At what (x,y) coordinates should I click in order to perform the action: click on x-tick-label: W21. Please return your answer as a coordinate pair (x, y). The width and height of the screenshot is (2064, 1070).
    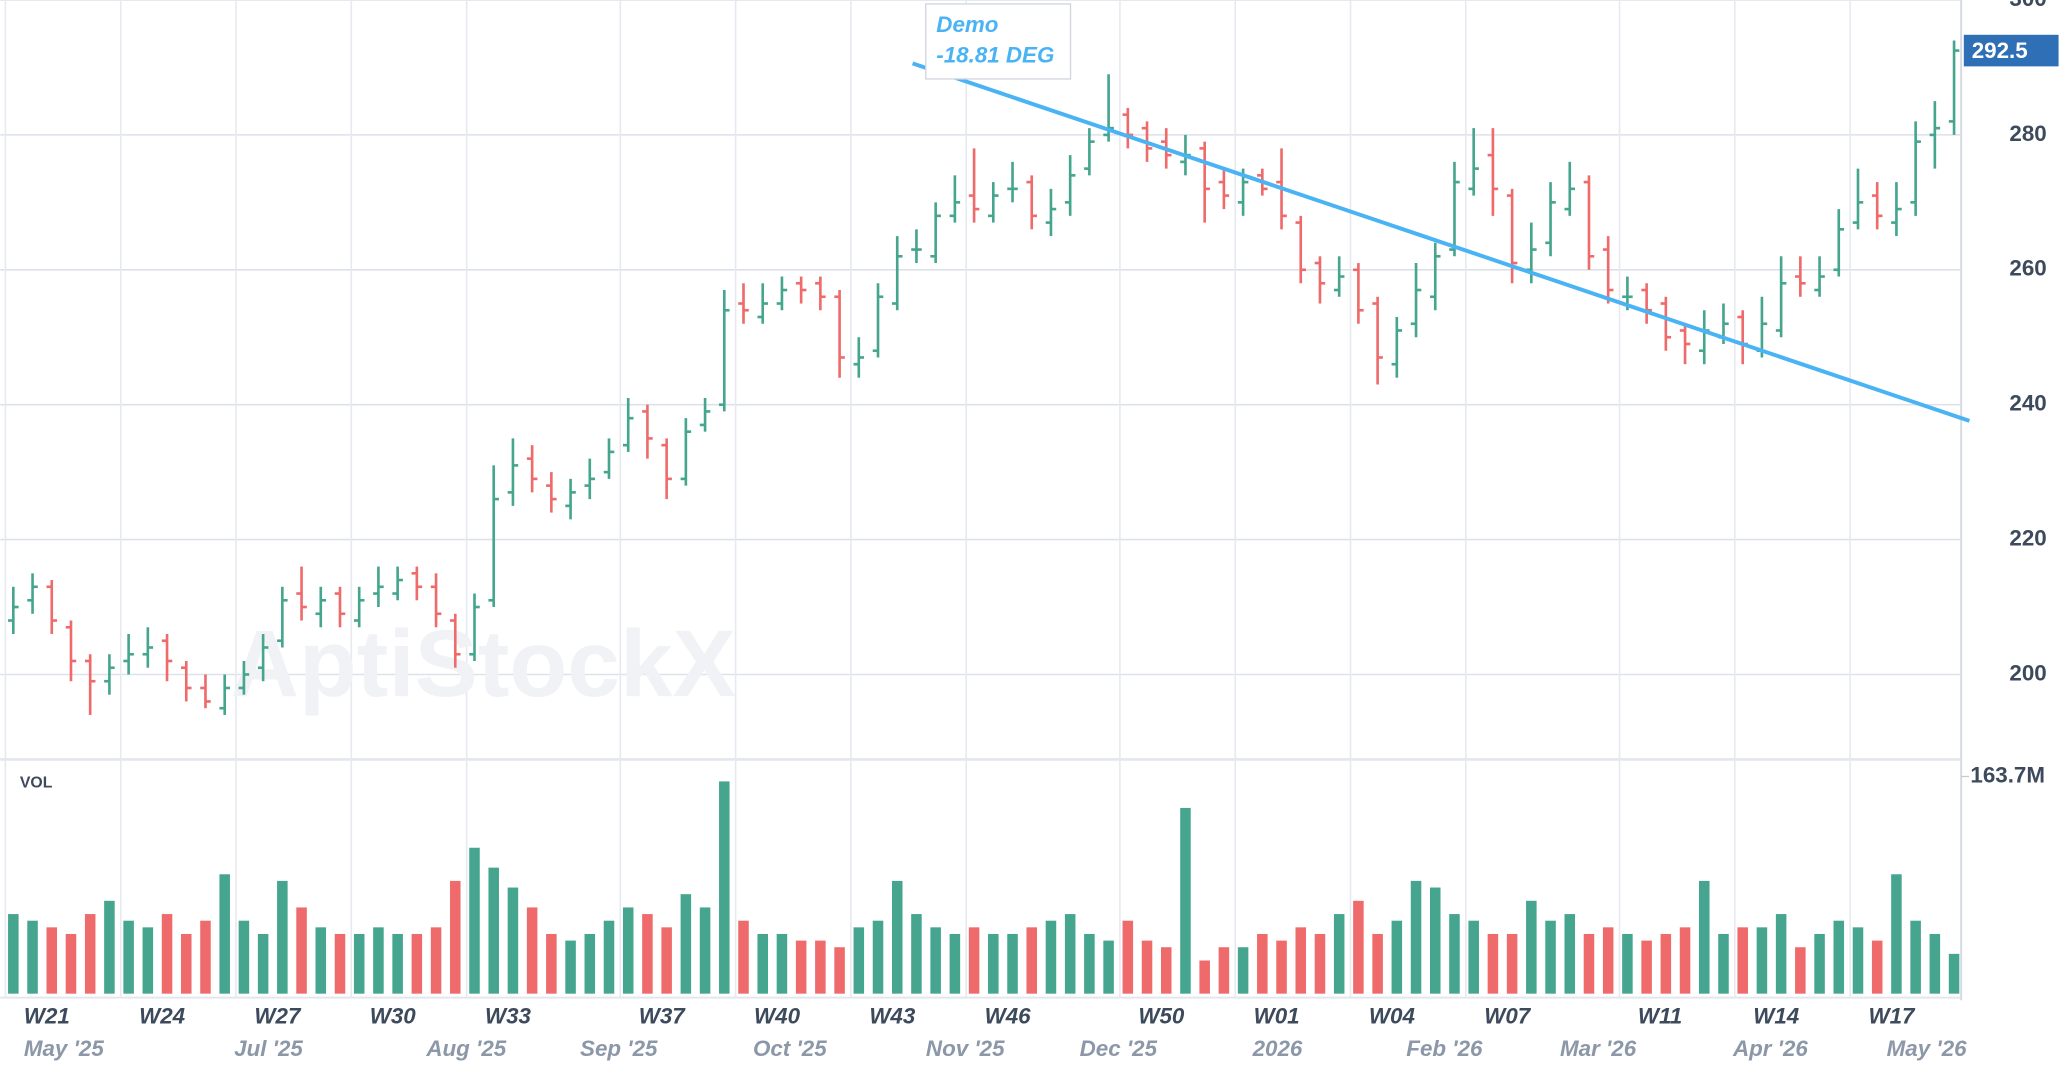
    Looking at the image, I should click on (47, 1015).